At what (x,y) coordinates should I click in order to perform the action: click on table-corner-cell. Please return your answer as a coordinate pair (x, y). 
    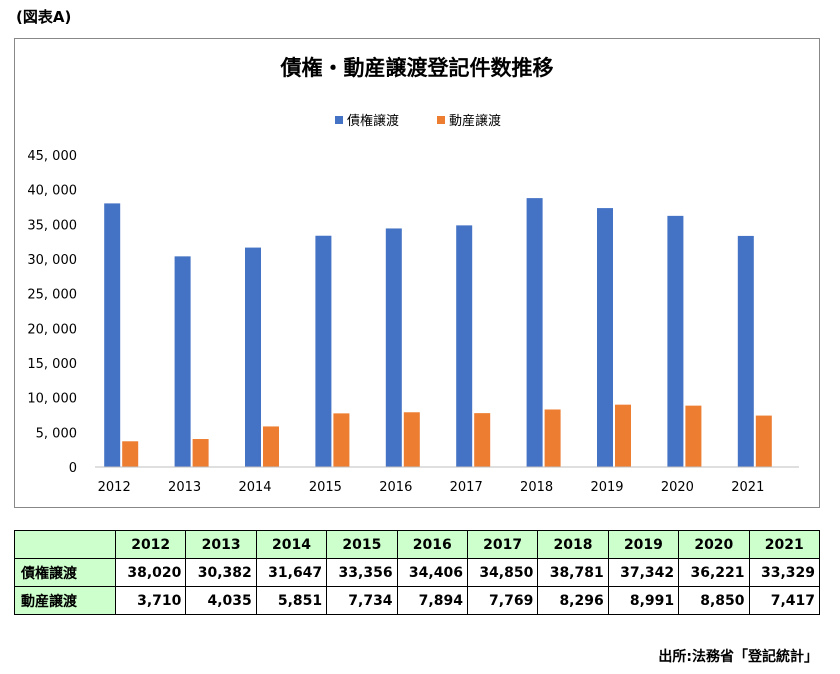
    Looking at the image, I should click on (65, 544).